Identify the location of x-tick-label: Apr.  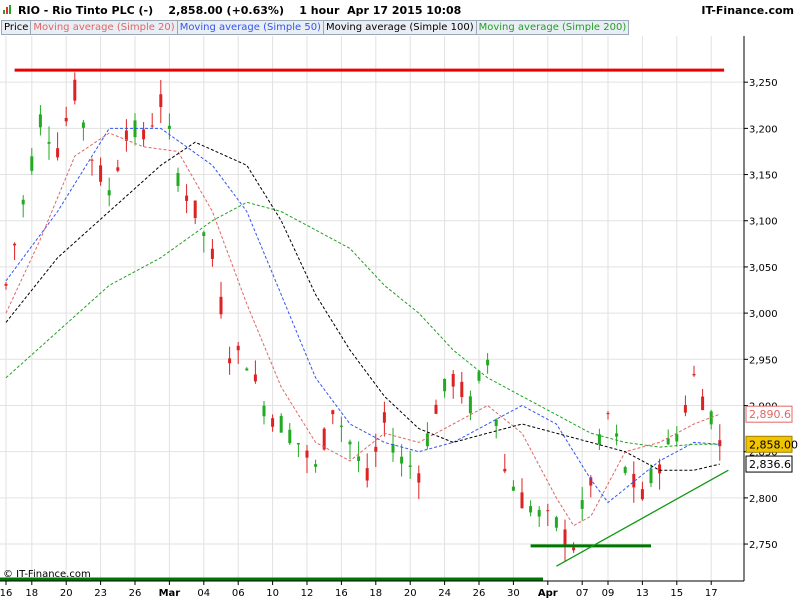
(548, 593).